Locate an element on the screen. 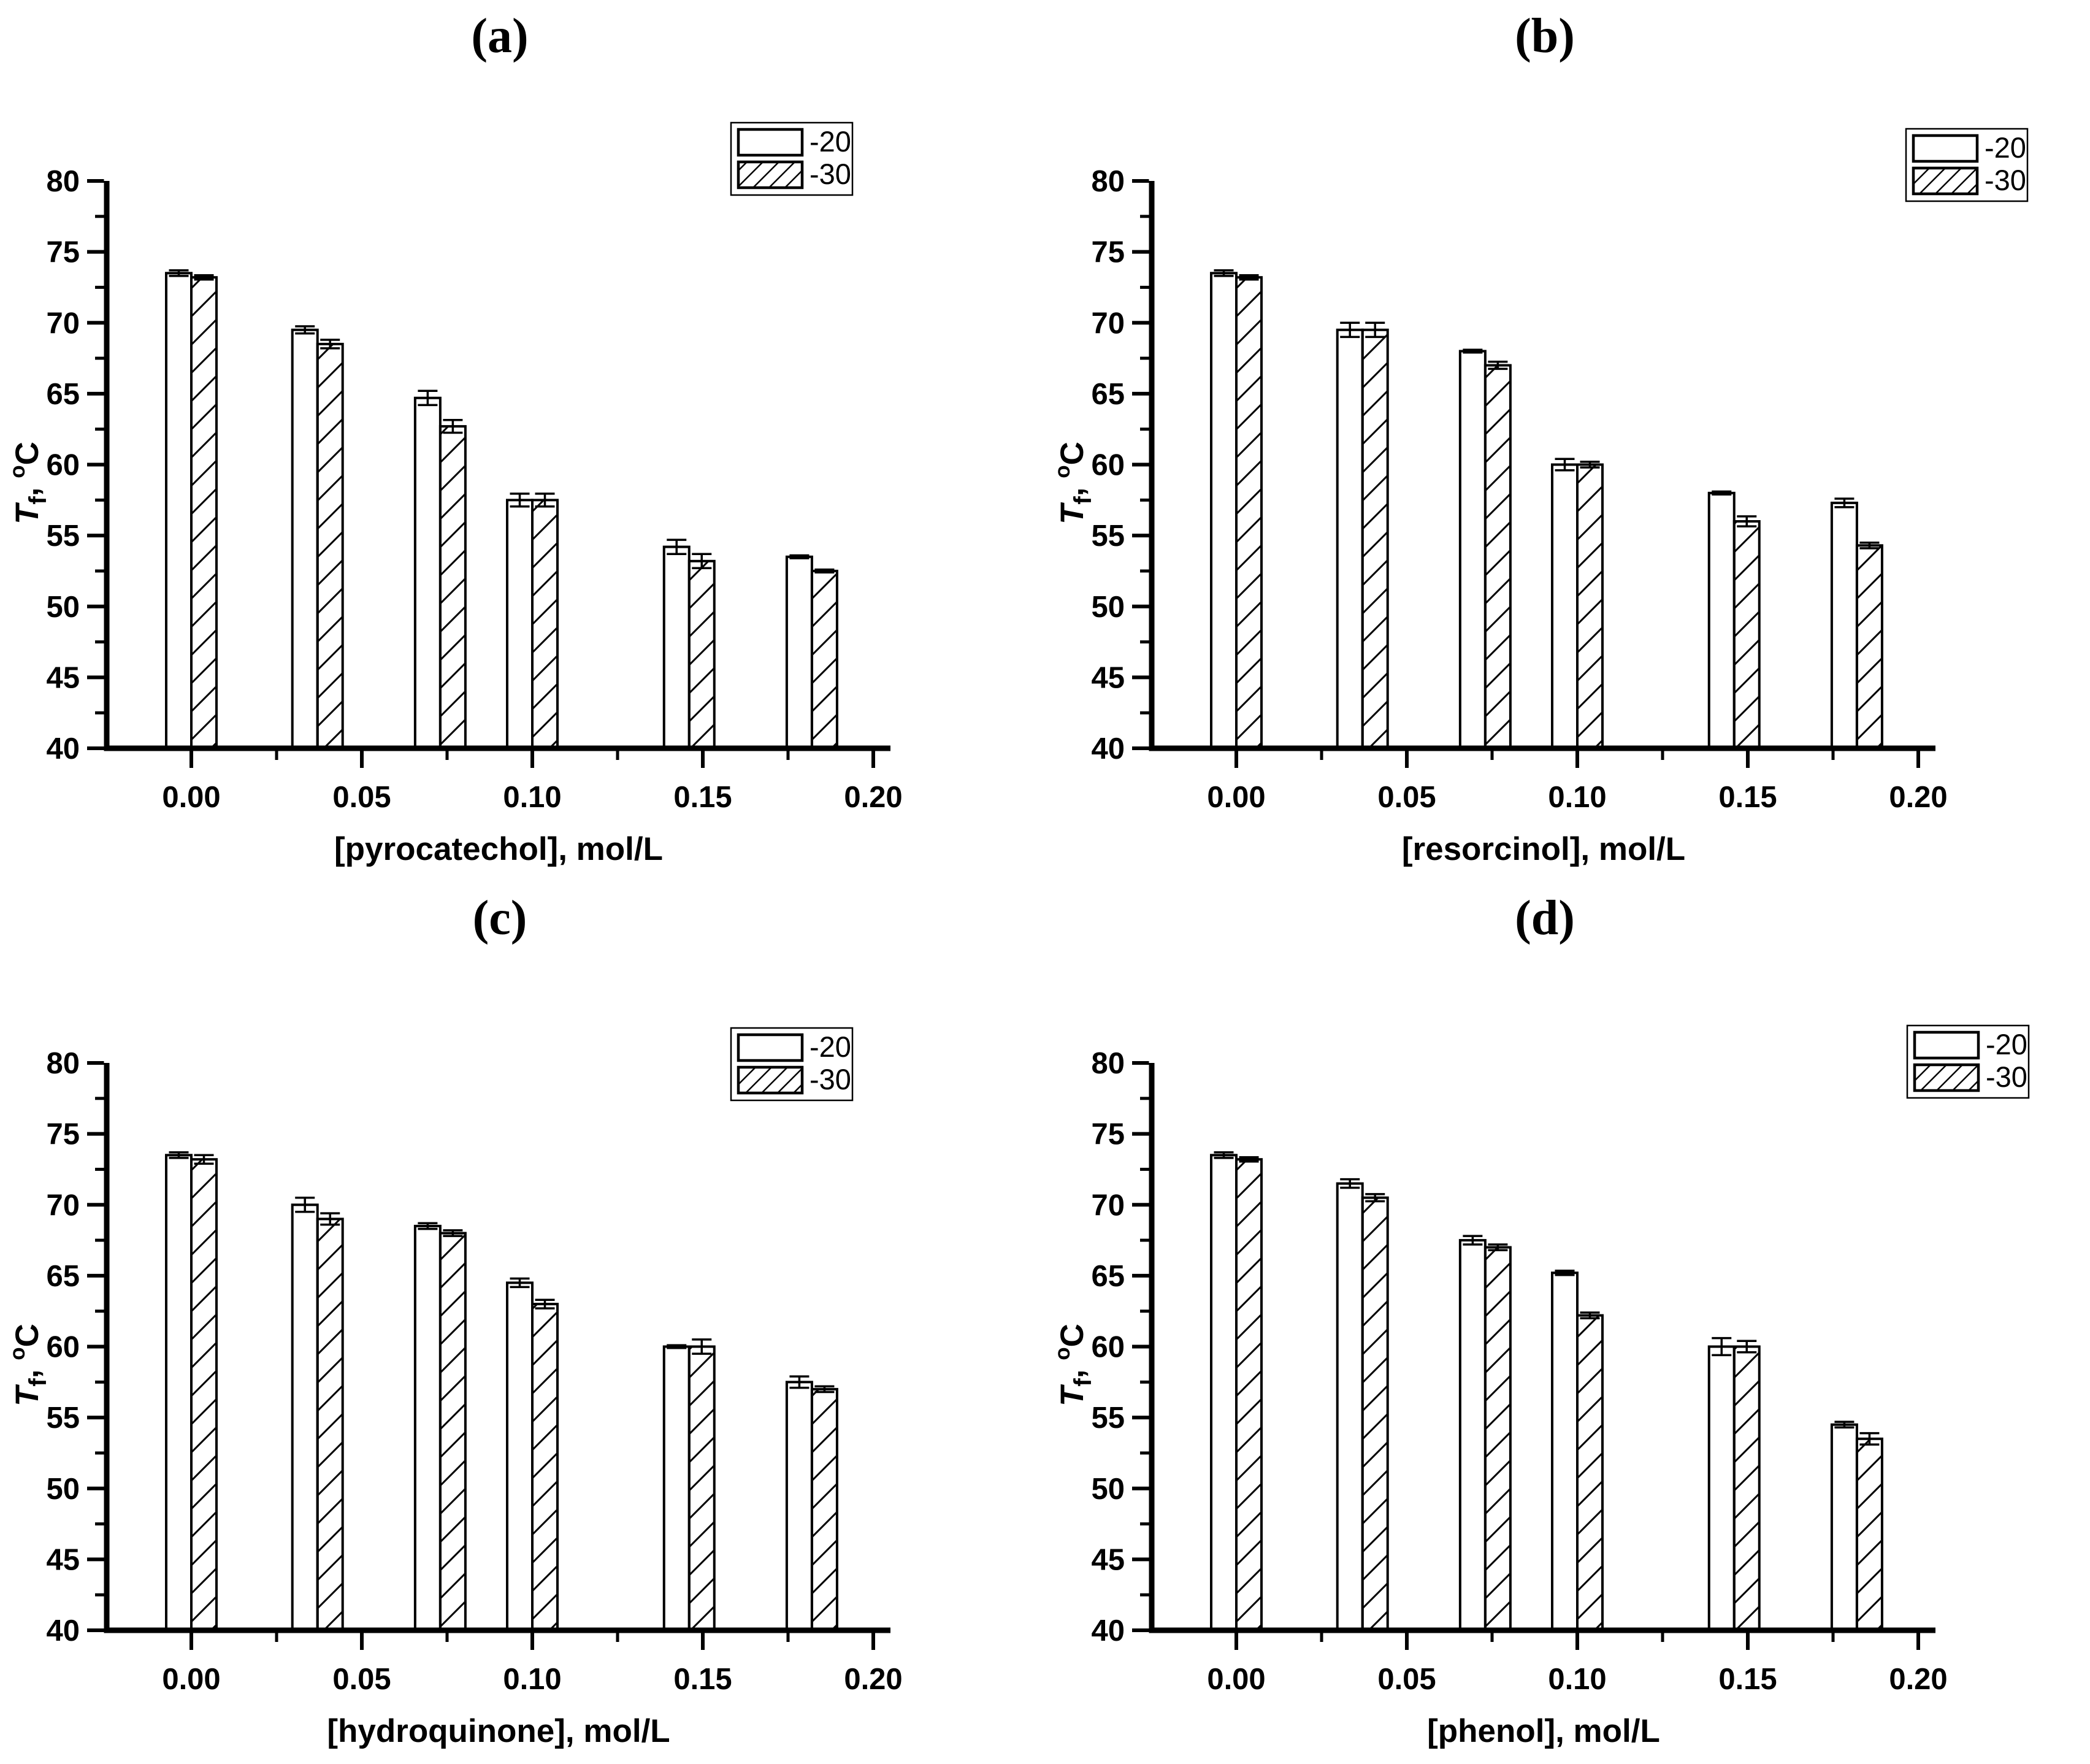  svg-text: [resorcinol], mol/L is located at coordinates (1544, 849).